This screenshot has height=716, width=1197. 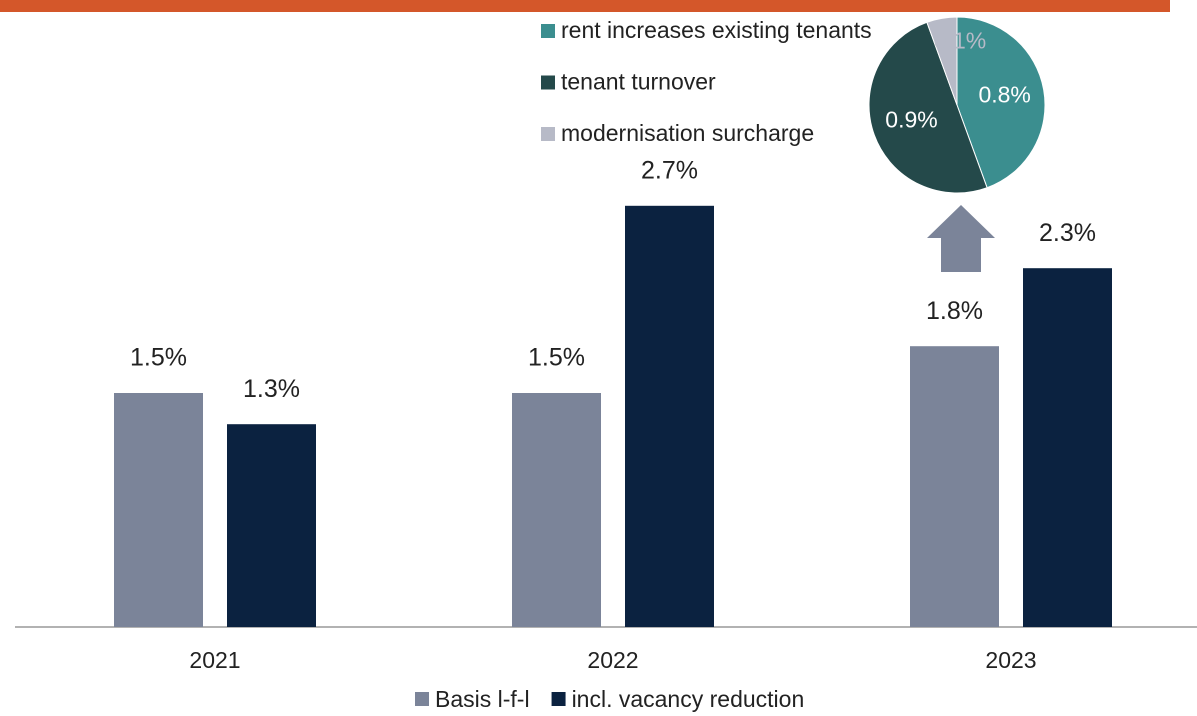 I want to click on legend-label: rent increases existing tenants, so click(x=716, y=30).